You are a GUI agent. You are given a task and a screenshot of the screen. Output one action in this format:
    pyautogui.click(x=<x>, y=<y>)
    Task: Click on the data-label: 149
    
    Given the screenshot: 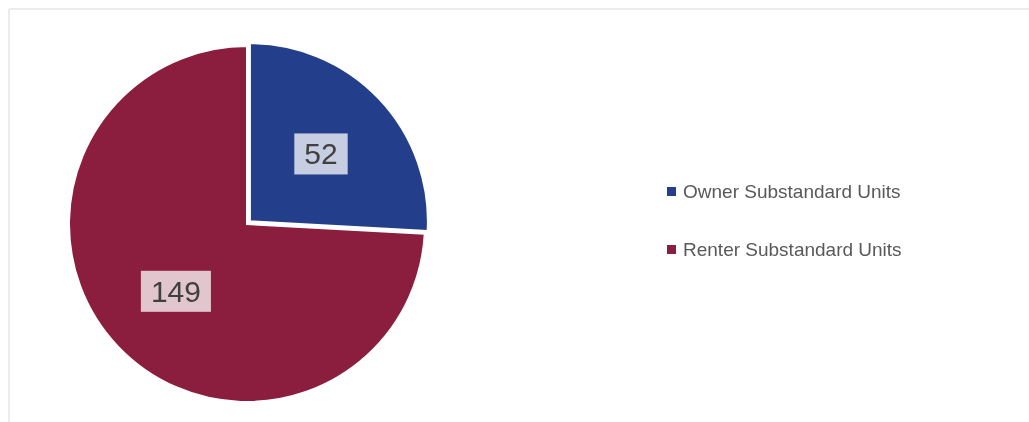 What is the action you would take?
    pyautogui.click(x=175, y=291)
    